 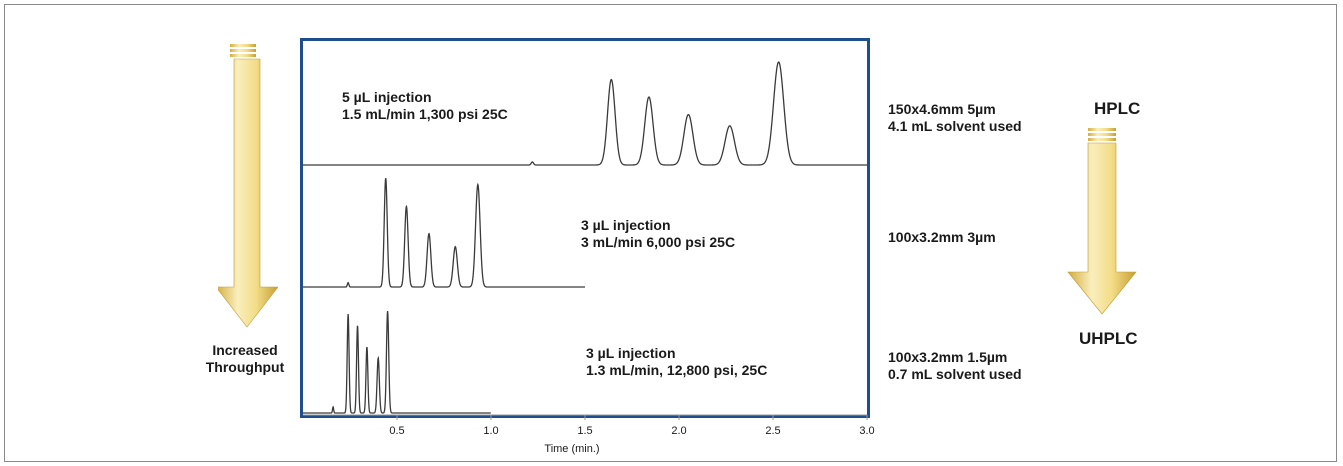 I want to click on x-tick-label: 2.0, so click(x=678, y=431).